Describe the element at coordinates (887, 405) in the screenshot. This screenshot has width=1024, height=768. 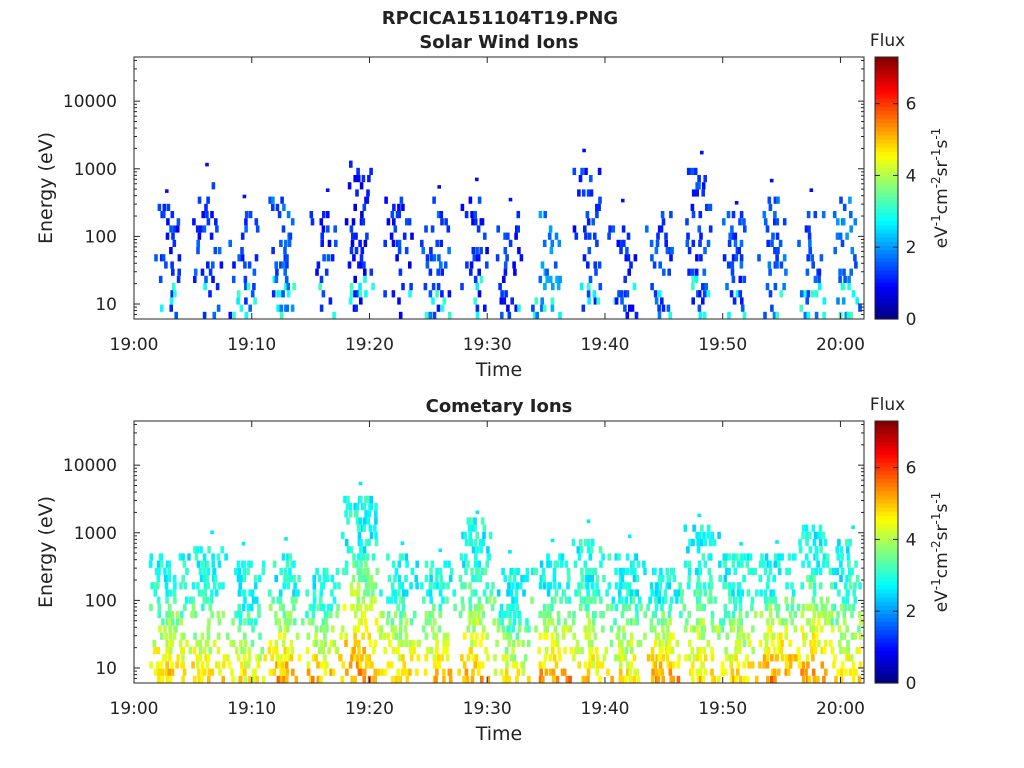
I see `colorbar-title: Flux` at that location.